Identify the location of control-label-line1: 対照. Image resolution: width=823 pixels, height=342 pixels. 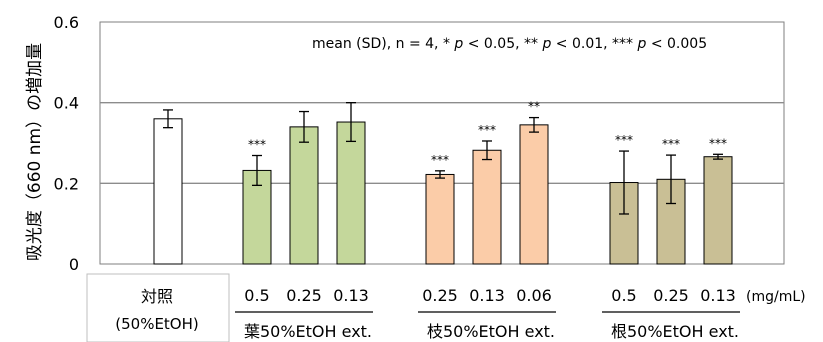
(157, 296).